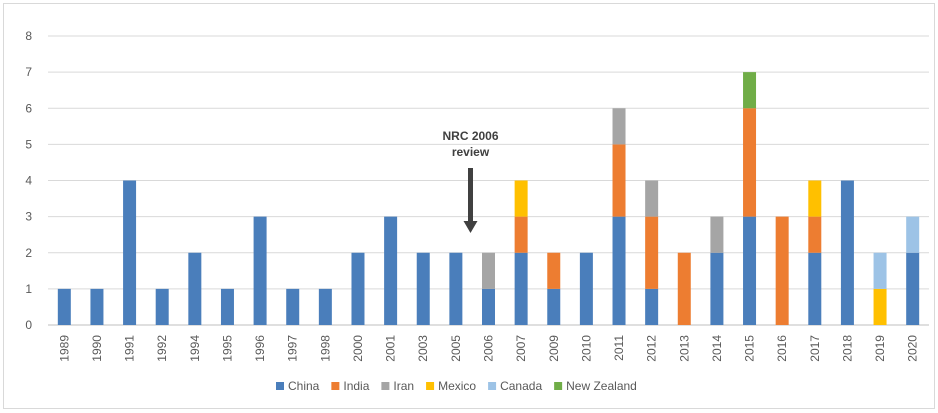  I want to click on bar-segment-mexico-2017, so click(815, 198).